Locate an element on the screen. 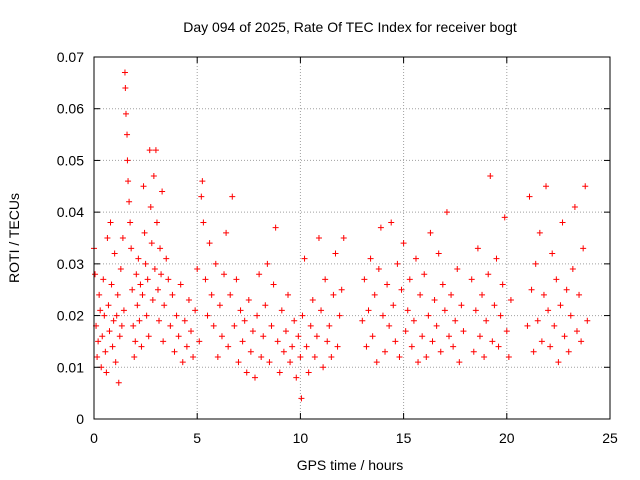 The height and width of the screenshot is (480, 640). y-tick-labels: 0 0.01 0.02 0.03 0.04 0.05 0.06 0.07 is located at coordinates (70, 238).